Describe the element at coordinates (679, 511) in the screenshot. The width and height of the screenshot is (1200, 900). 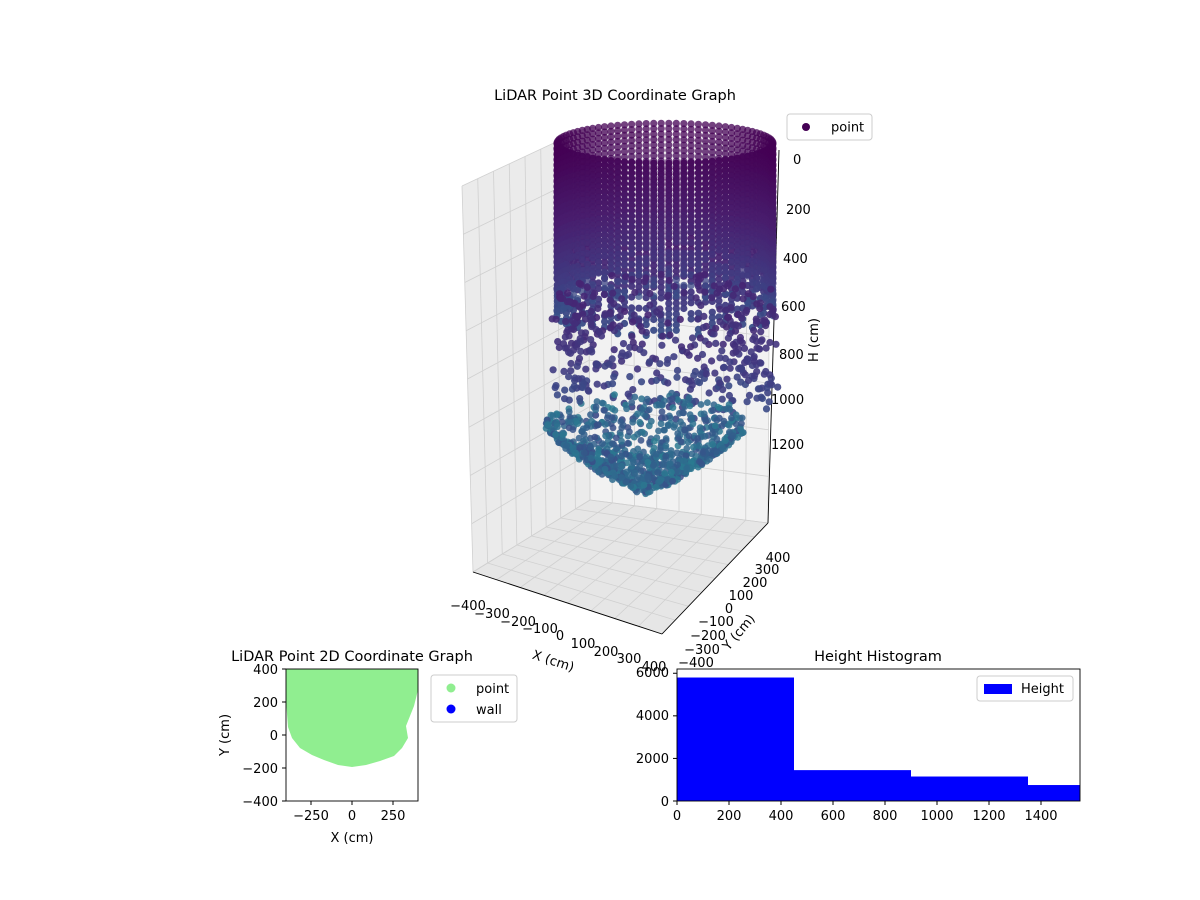
I see `grid-line` at that location.